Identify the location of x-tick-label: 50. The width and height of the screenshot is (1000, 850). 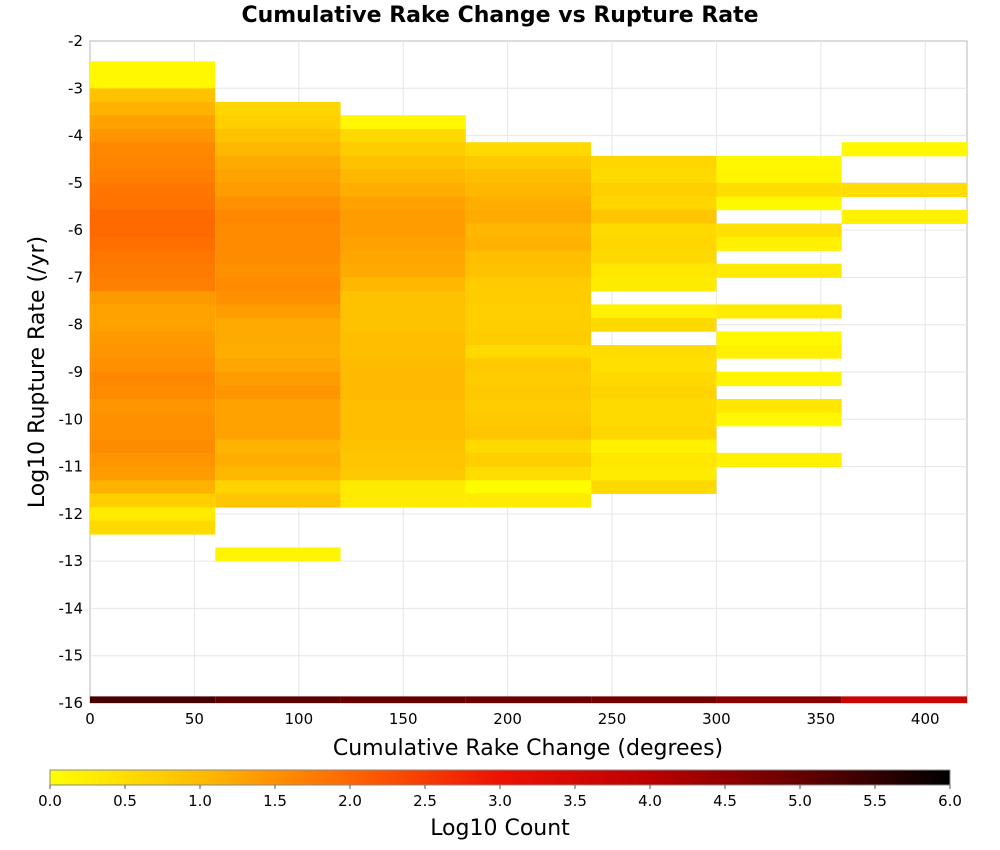
(194, 719).